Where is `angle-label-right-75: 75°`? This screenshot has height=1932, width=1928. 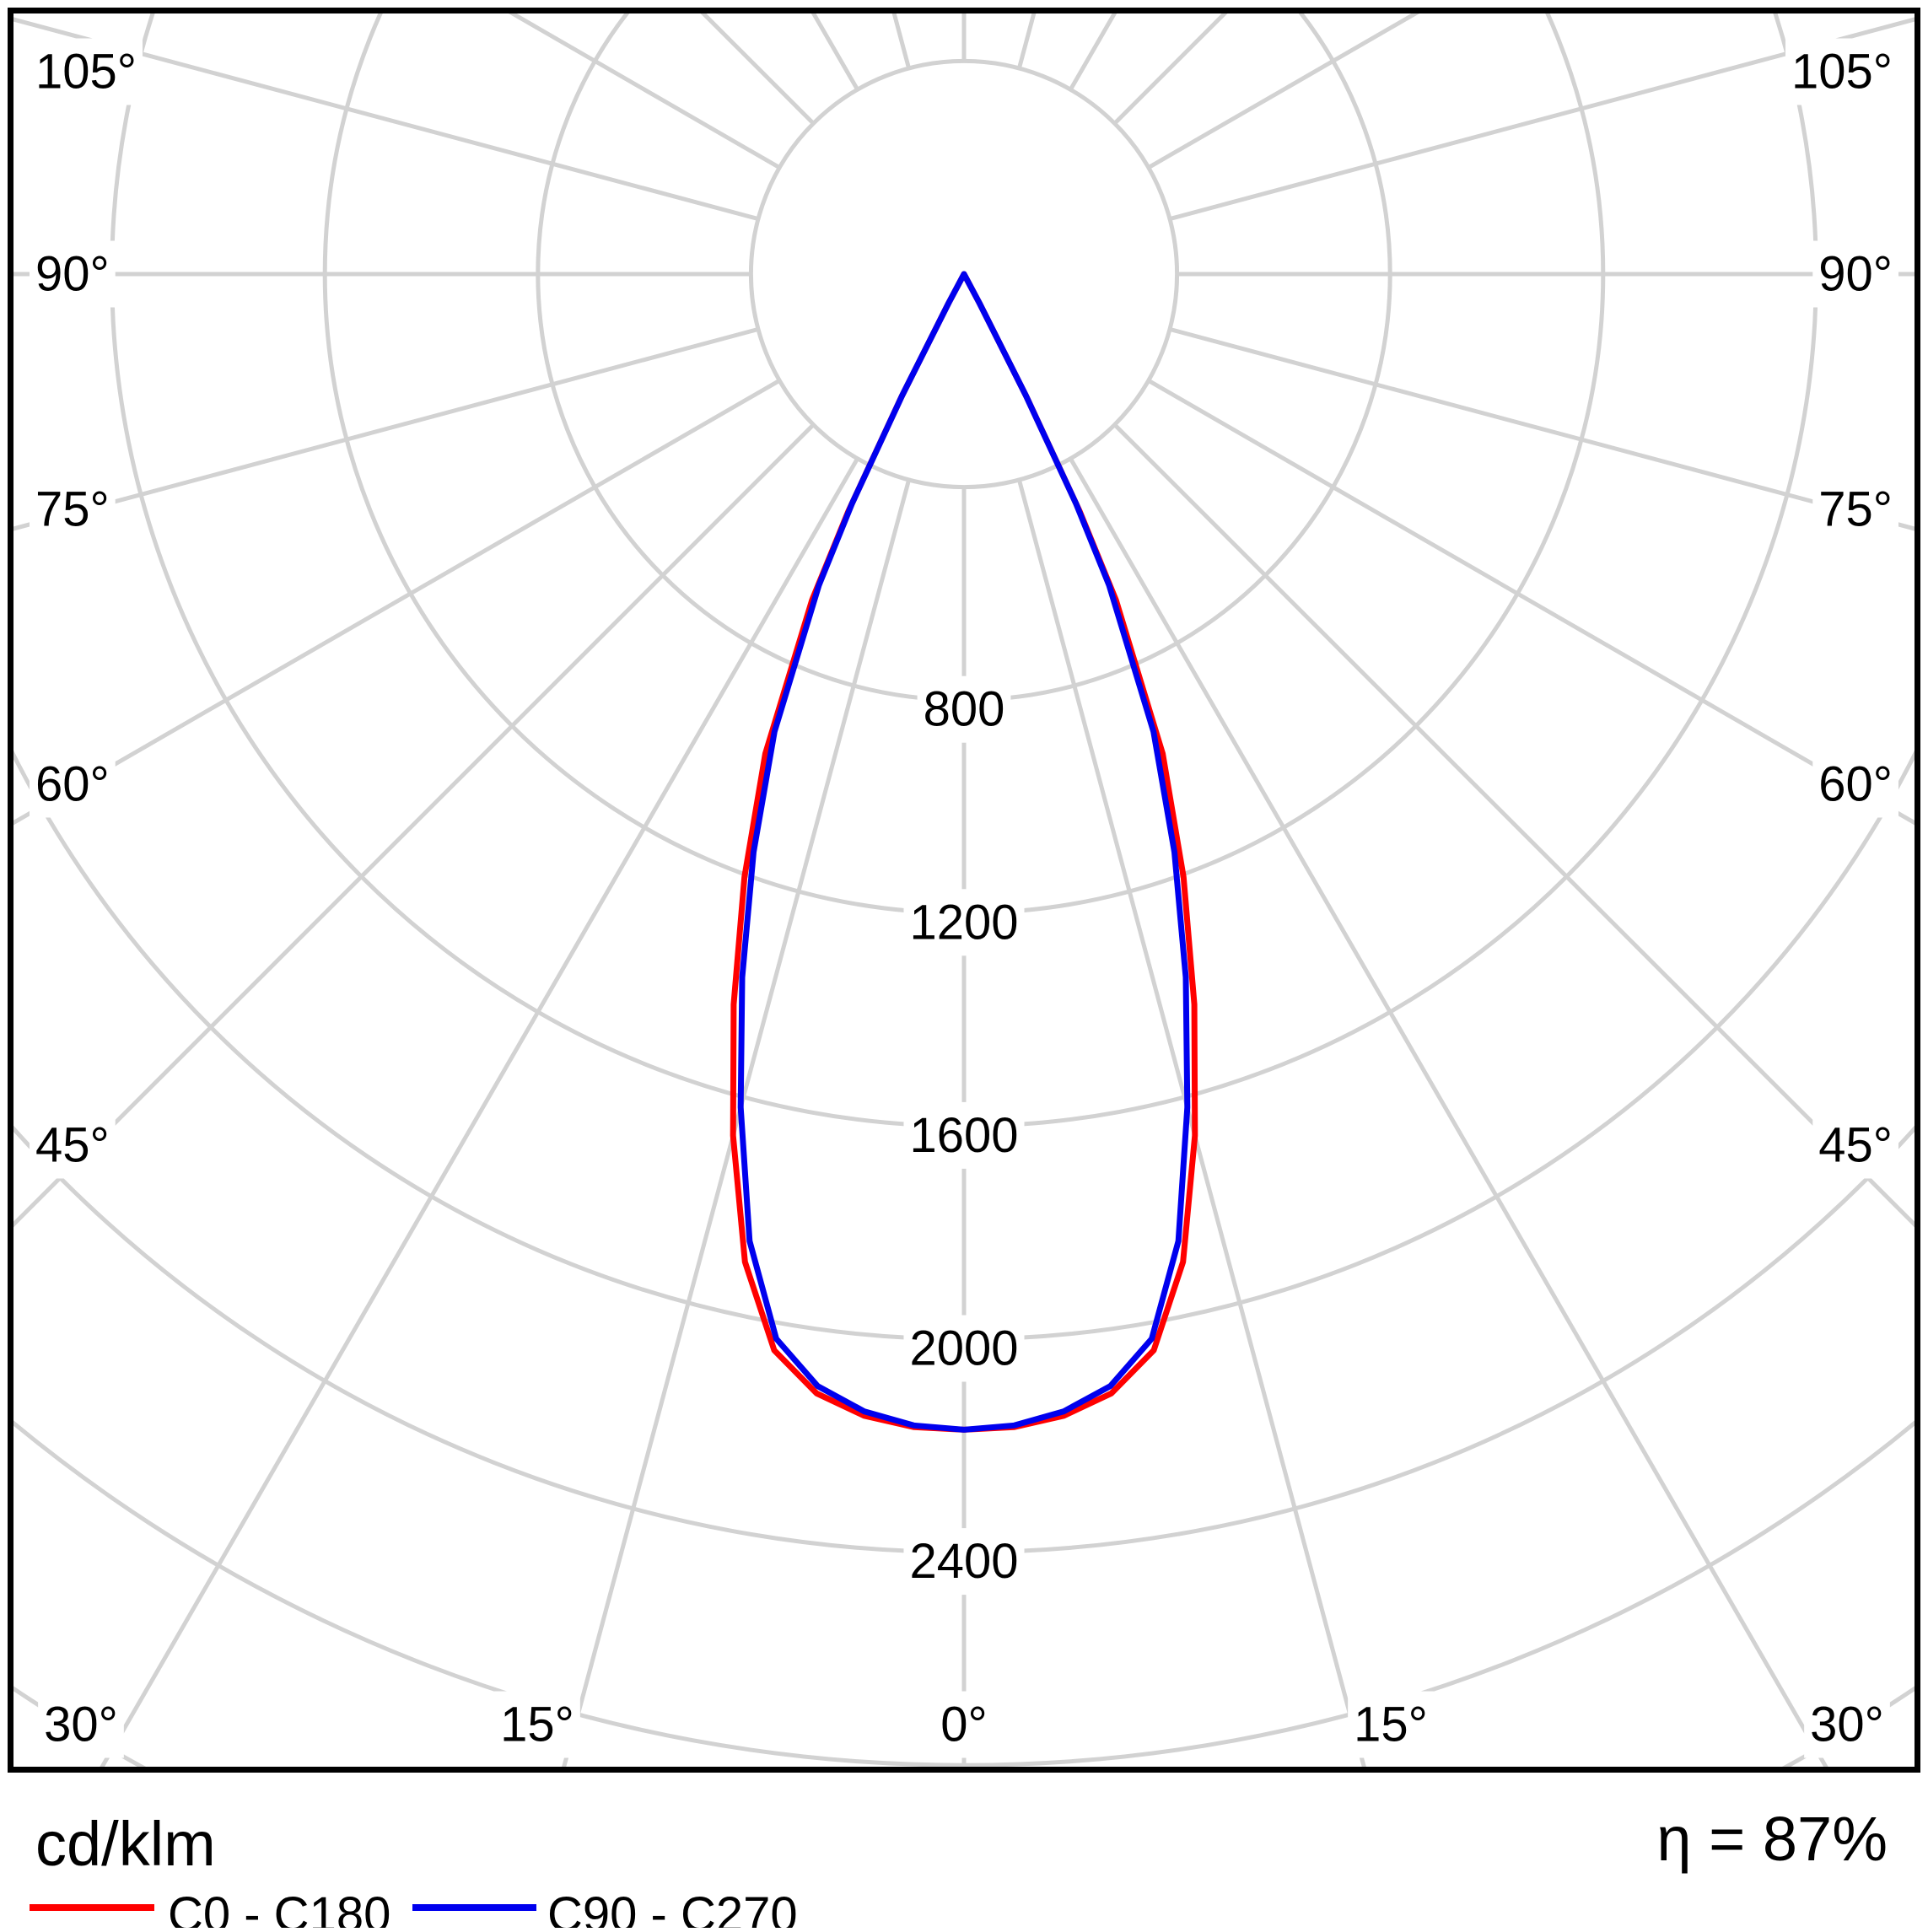
angle-label-right-75: 75° is located at coordinates (1855, 510).